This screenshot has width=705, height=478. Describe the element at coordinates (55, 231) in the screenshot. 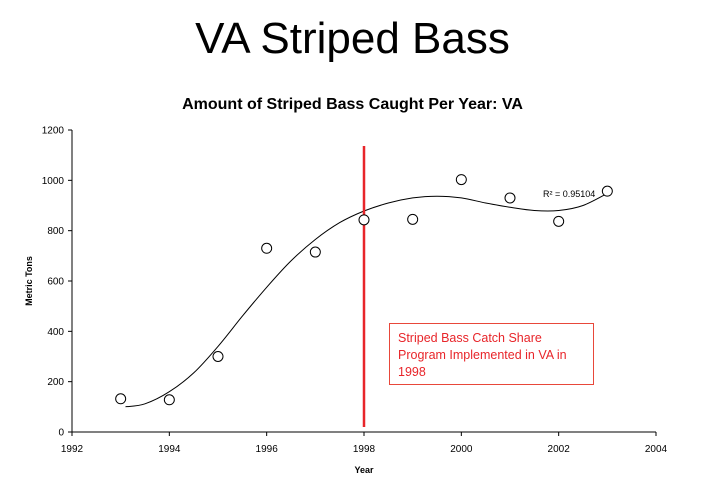

I see `y-tick-label: 800` at that location.